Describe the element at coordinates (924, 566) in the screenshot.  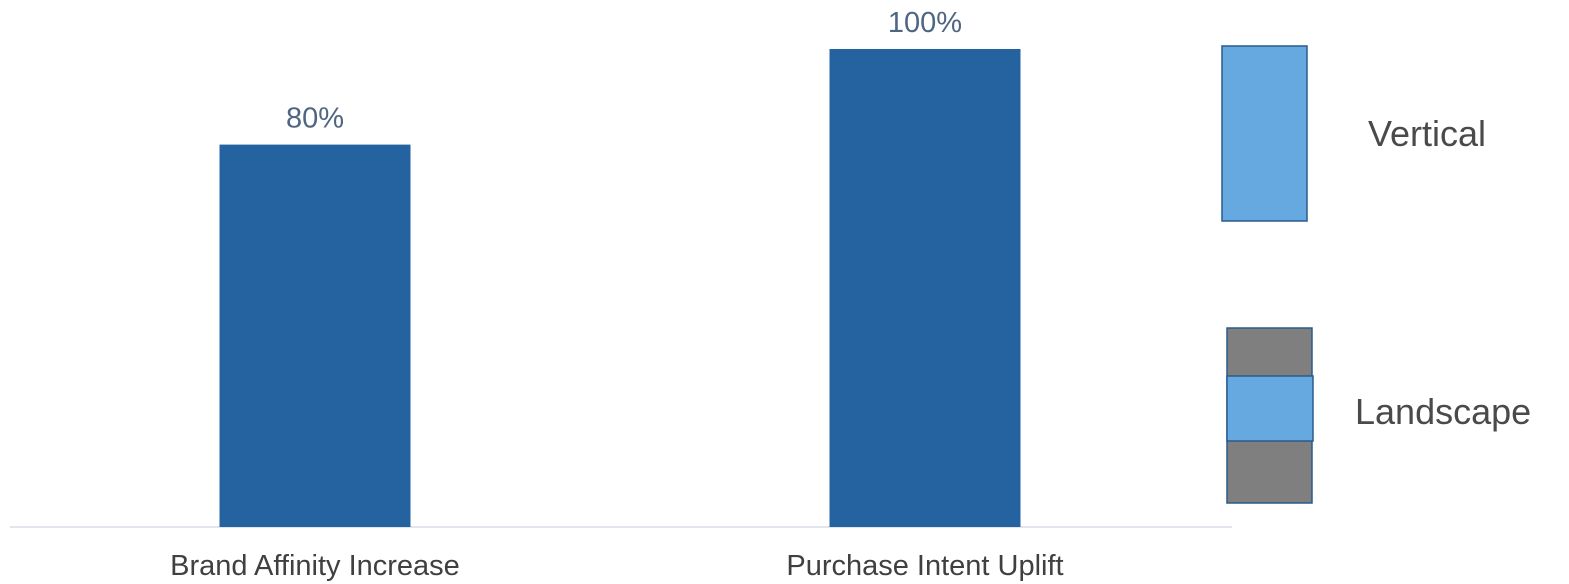
I see `category-label-2: Purchase Intent Uplift` at that location.